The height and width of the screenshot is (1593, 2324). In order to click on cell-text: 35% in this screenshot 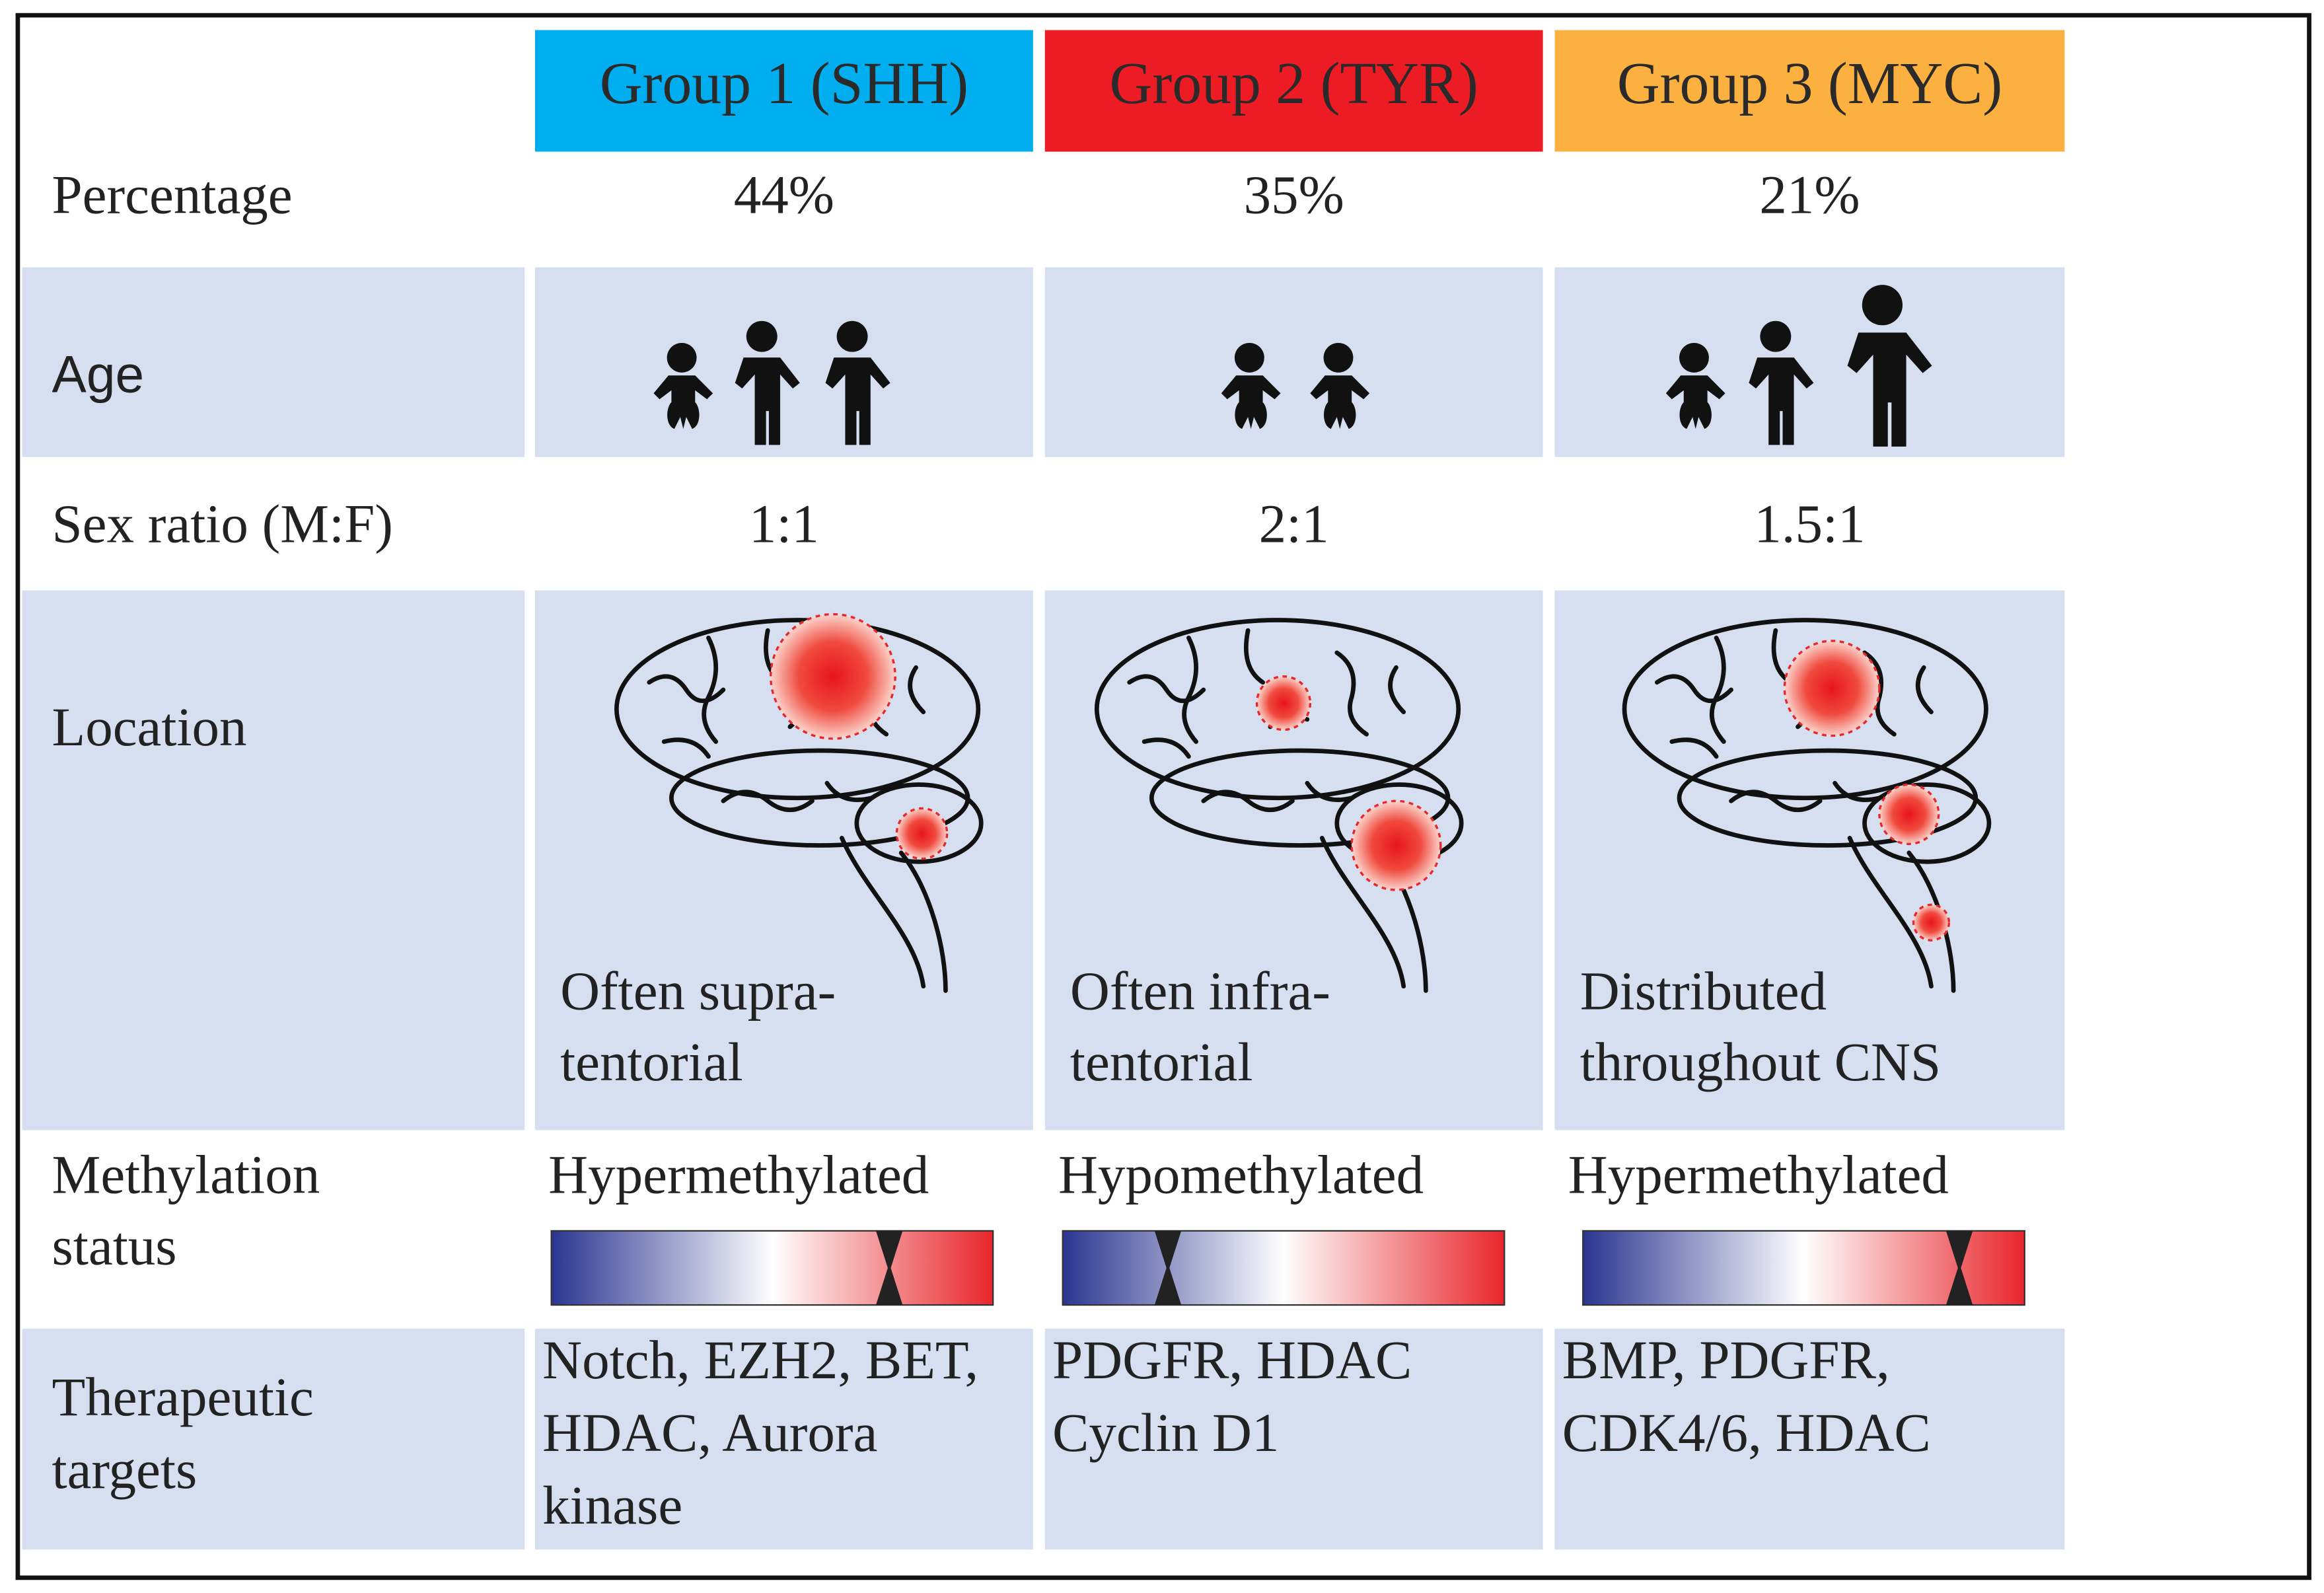, I will do `click(1294, 195)`.